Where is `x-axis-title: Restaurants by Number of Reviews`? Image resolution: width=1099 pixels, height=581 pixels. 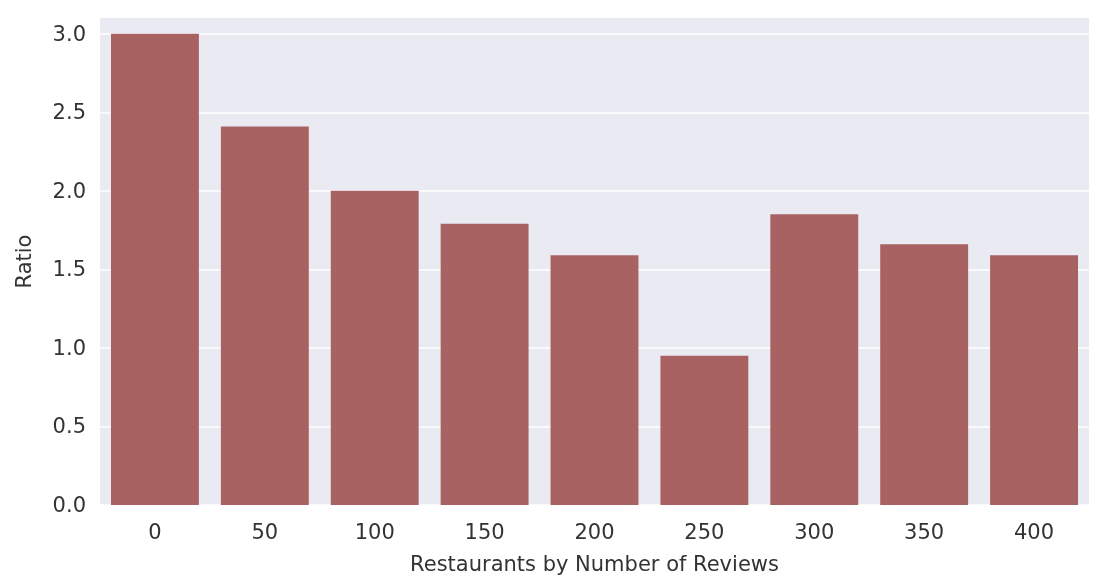 x-axis-title: Restaurants by Number of Reviews is located at coordinates (594, 563).